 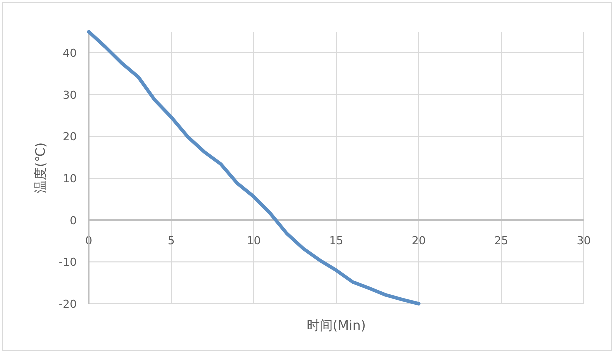 What do you see at coordinates (419, 241) in the screenshot?
I see `x-tick-label: 20` at bounding box center [419, 241].